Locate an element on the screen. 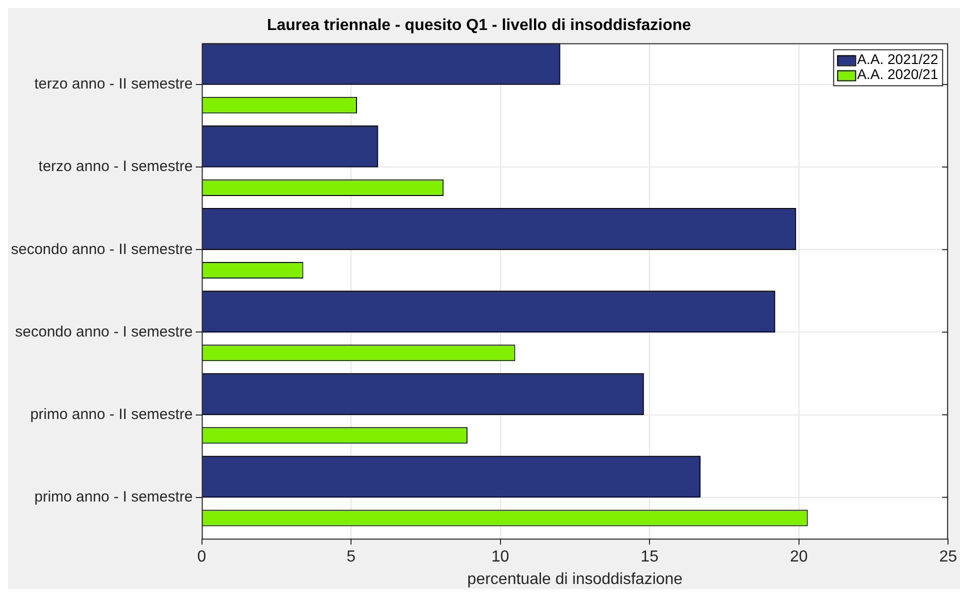  y-tick-label: terzo anno - I semestre is located at coordinates (115, 167).